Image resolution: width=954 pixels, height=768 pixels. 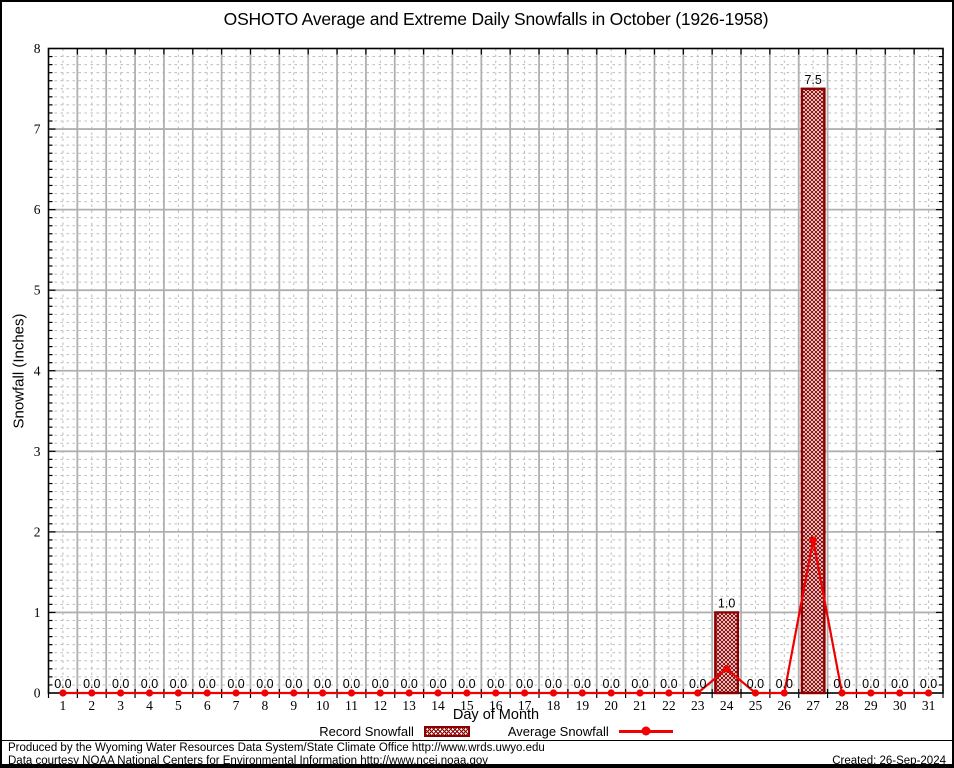 I want to click on x-tick-label-8: 8, so click(x=265, y=705).